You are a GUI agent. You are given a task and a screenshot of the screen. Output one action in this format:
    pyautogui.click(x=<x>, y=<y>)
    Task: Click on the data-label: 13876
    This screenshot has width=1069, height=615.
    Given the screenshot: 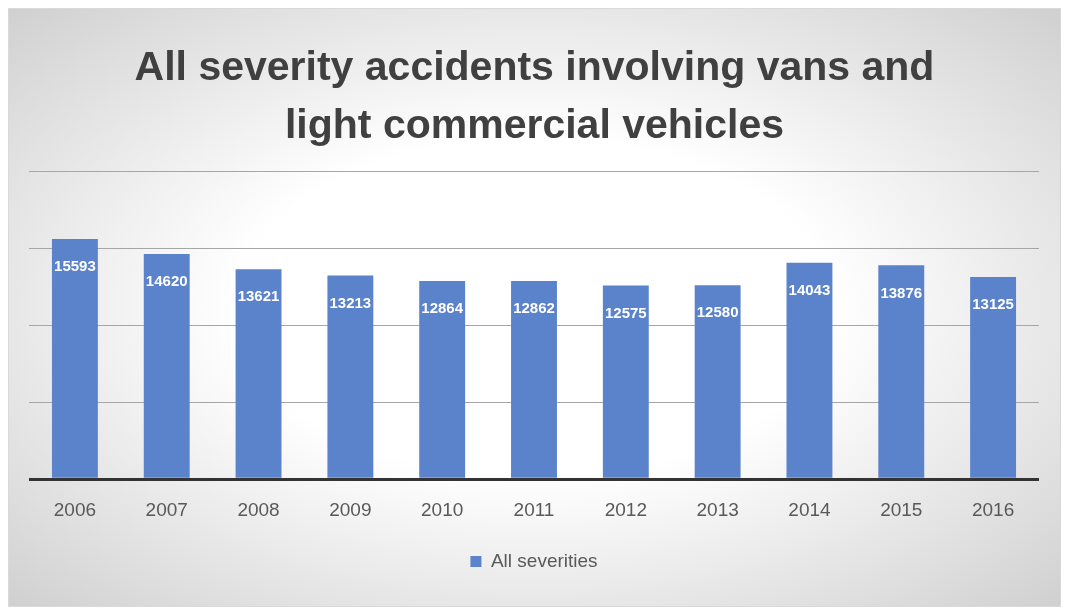 What is the action you would take?
    pyautogui.click(x=901, y=292)
    